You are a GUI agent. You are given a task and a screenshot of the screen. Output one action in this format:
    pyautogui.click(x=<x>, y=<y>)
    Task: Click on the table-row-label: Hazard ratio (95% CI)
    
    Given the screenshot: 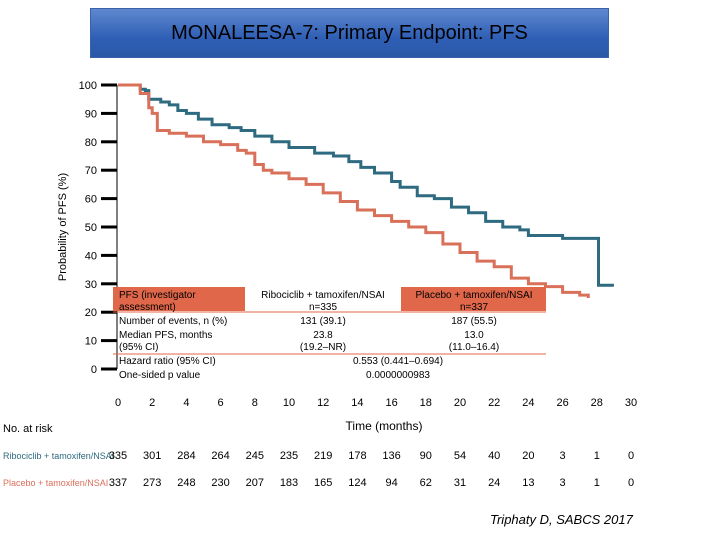 What is the action you would take?
    pyautogui.click(x=167, y=361)
    